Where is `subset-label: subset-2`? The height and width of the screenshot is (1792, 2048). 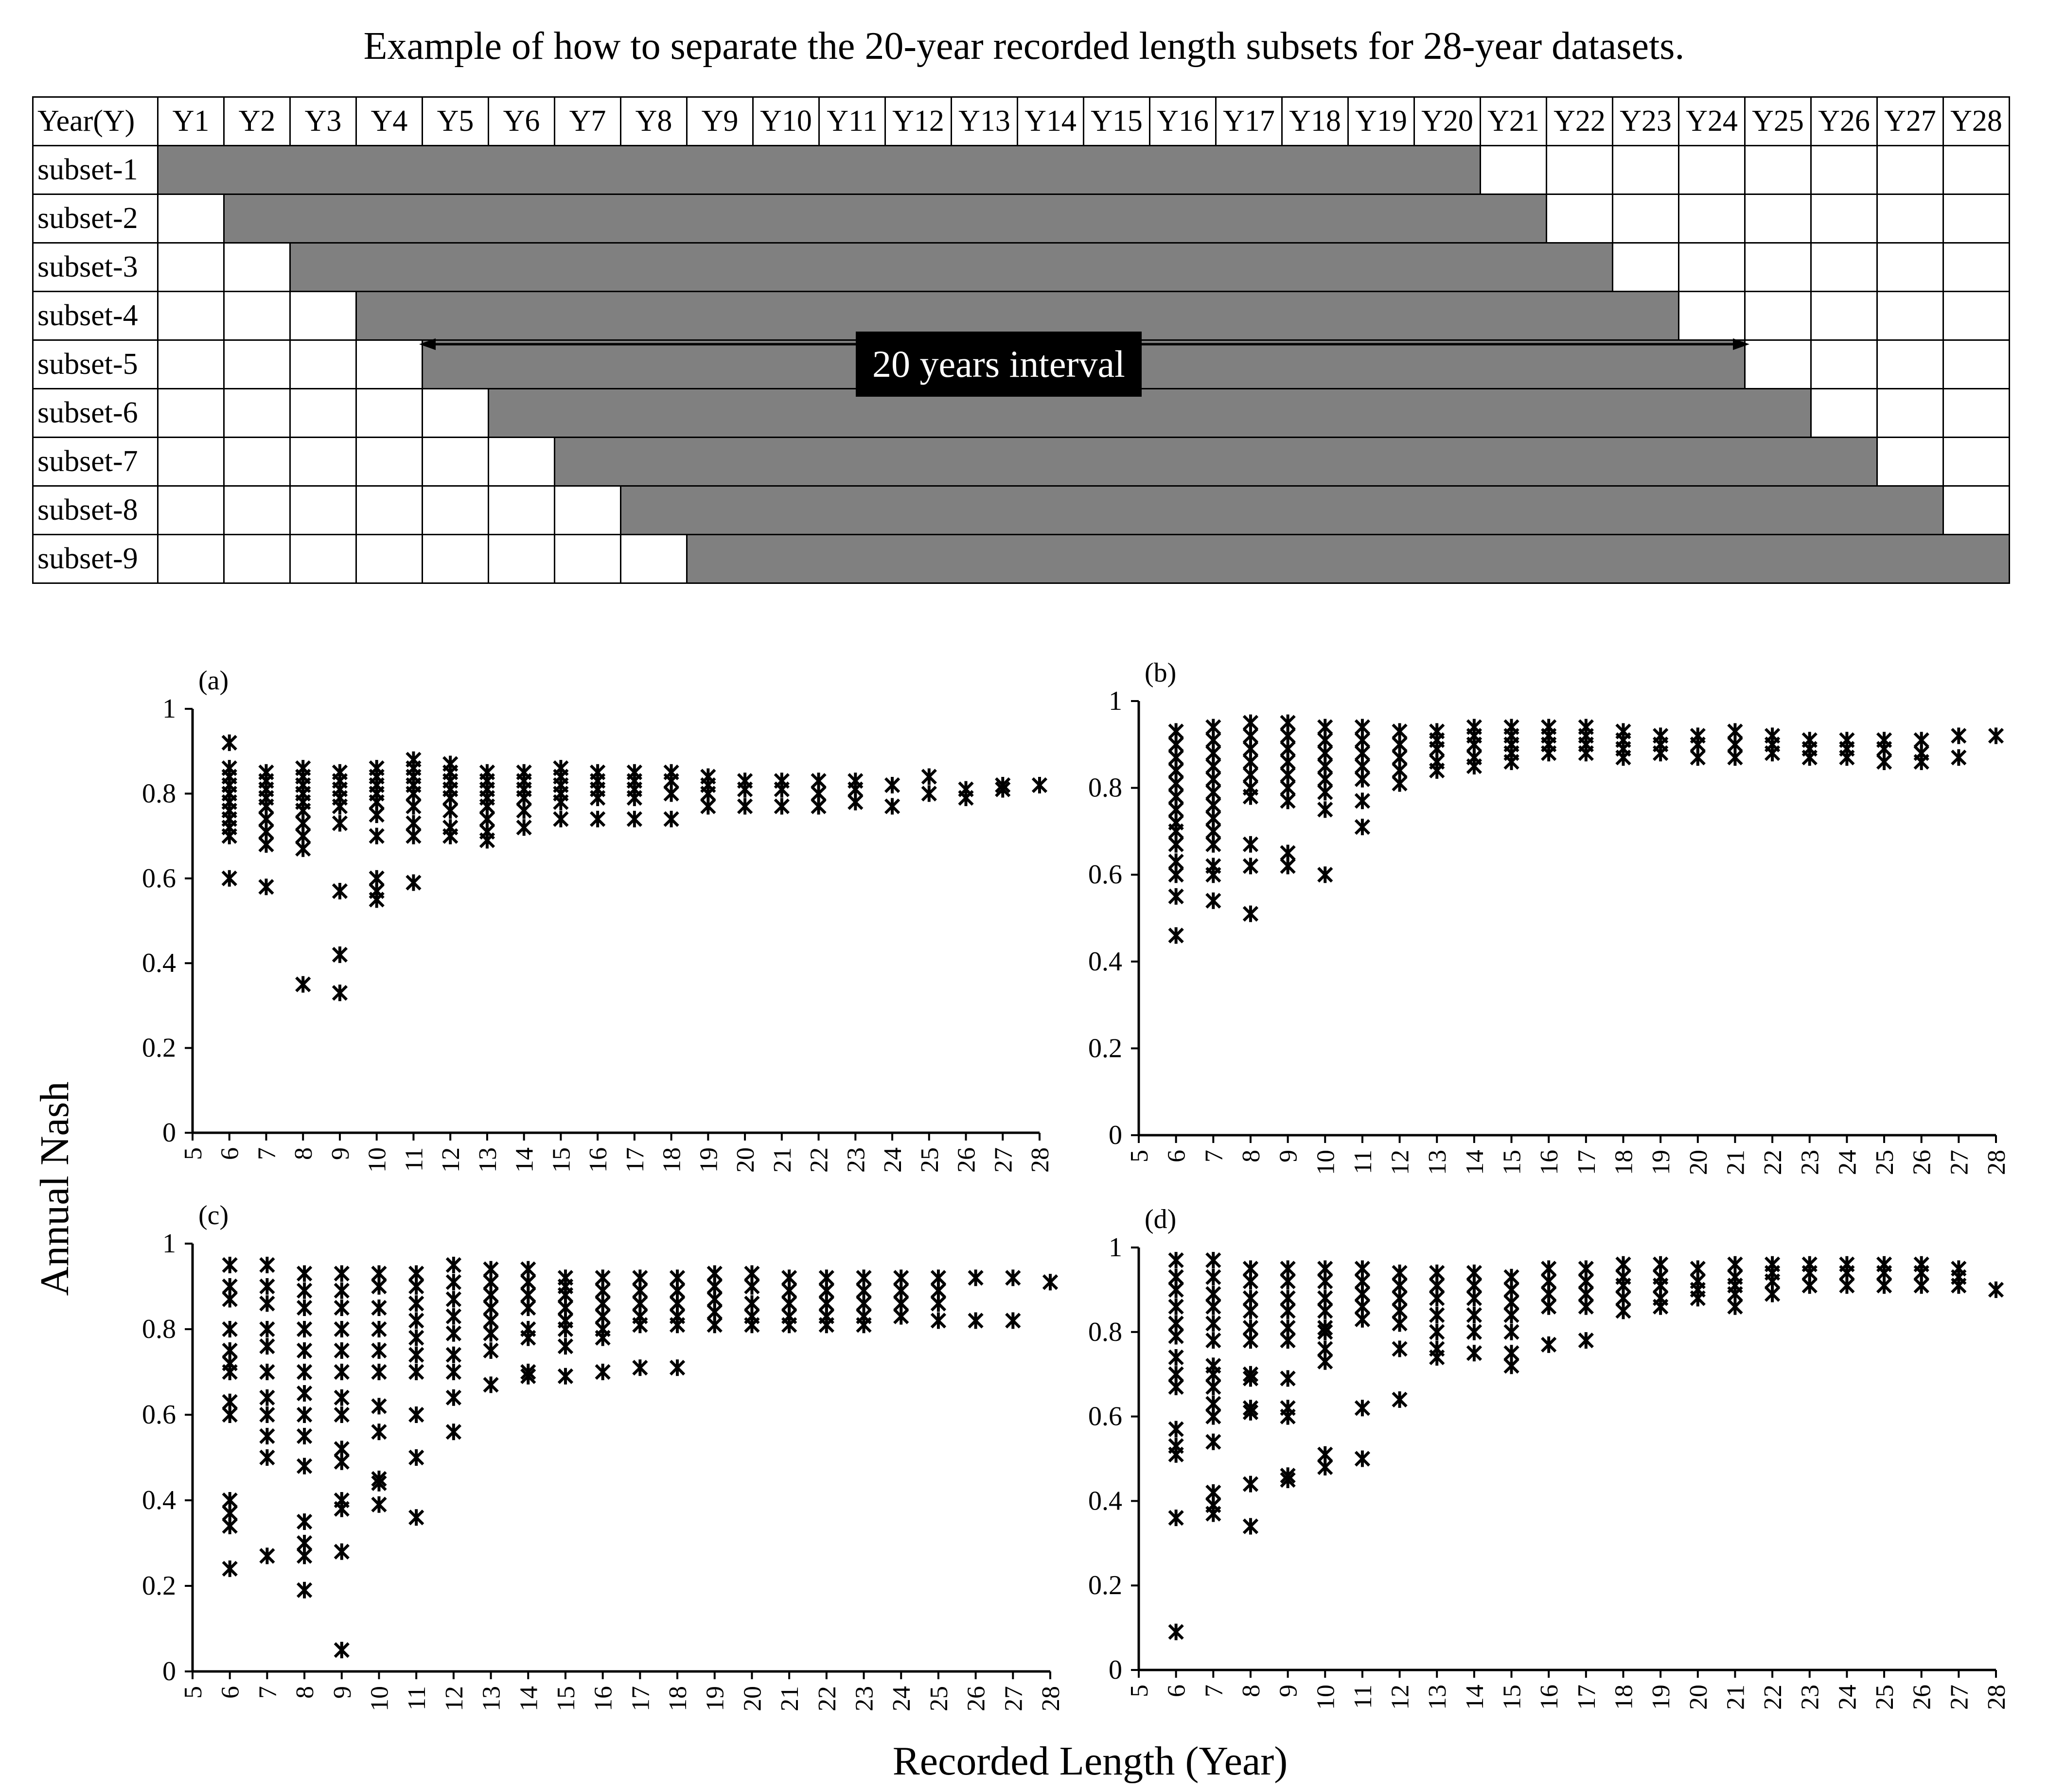
subset-label: subset-2 is located at coordinates (95, 218).